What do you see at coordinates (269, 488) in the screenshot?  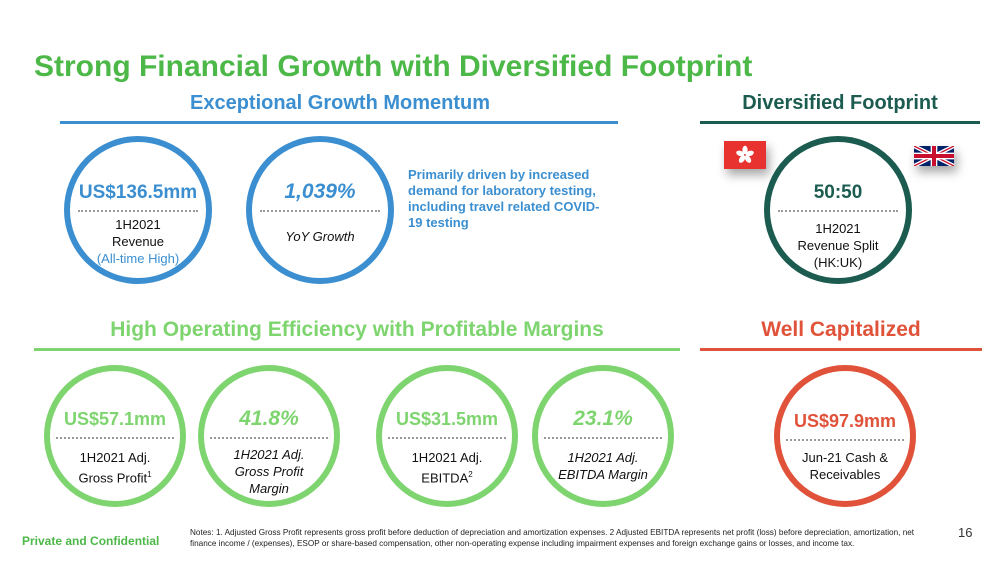 I see `gross-margin-label-3: Margin` at bounding box center [269, 488].